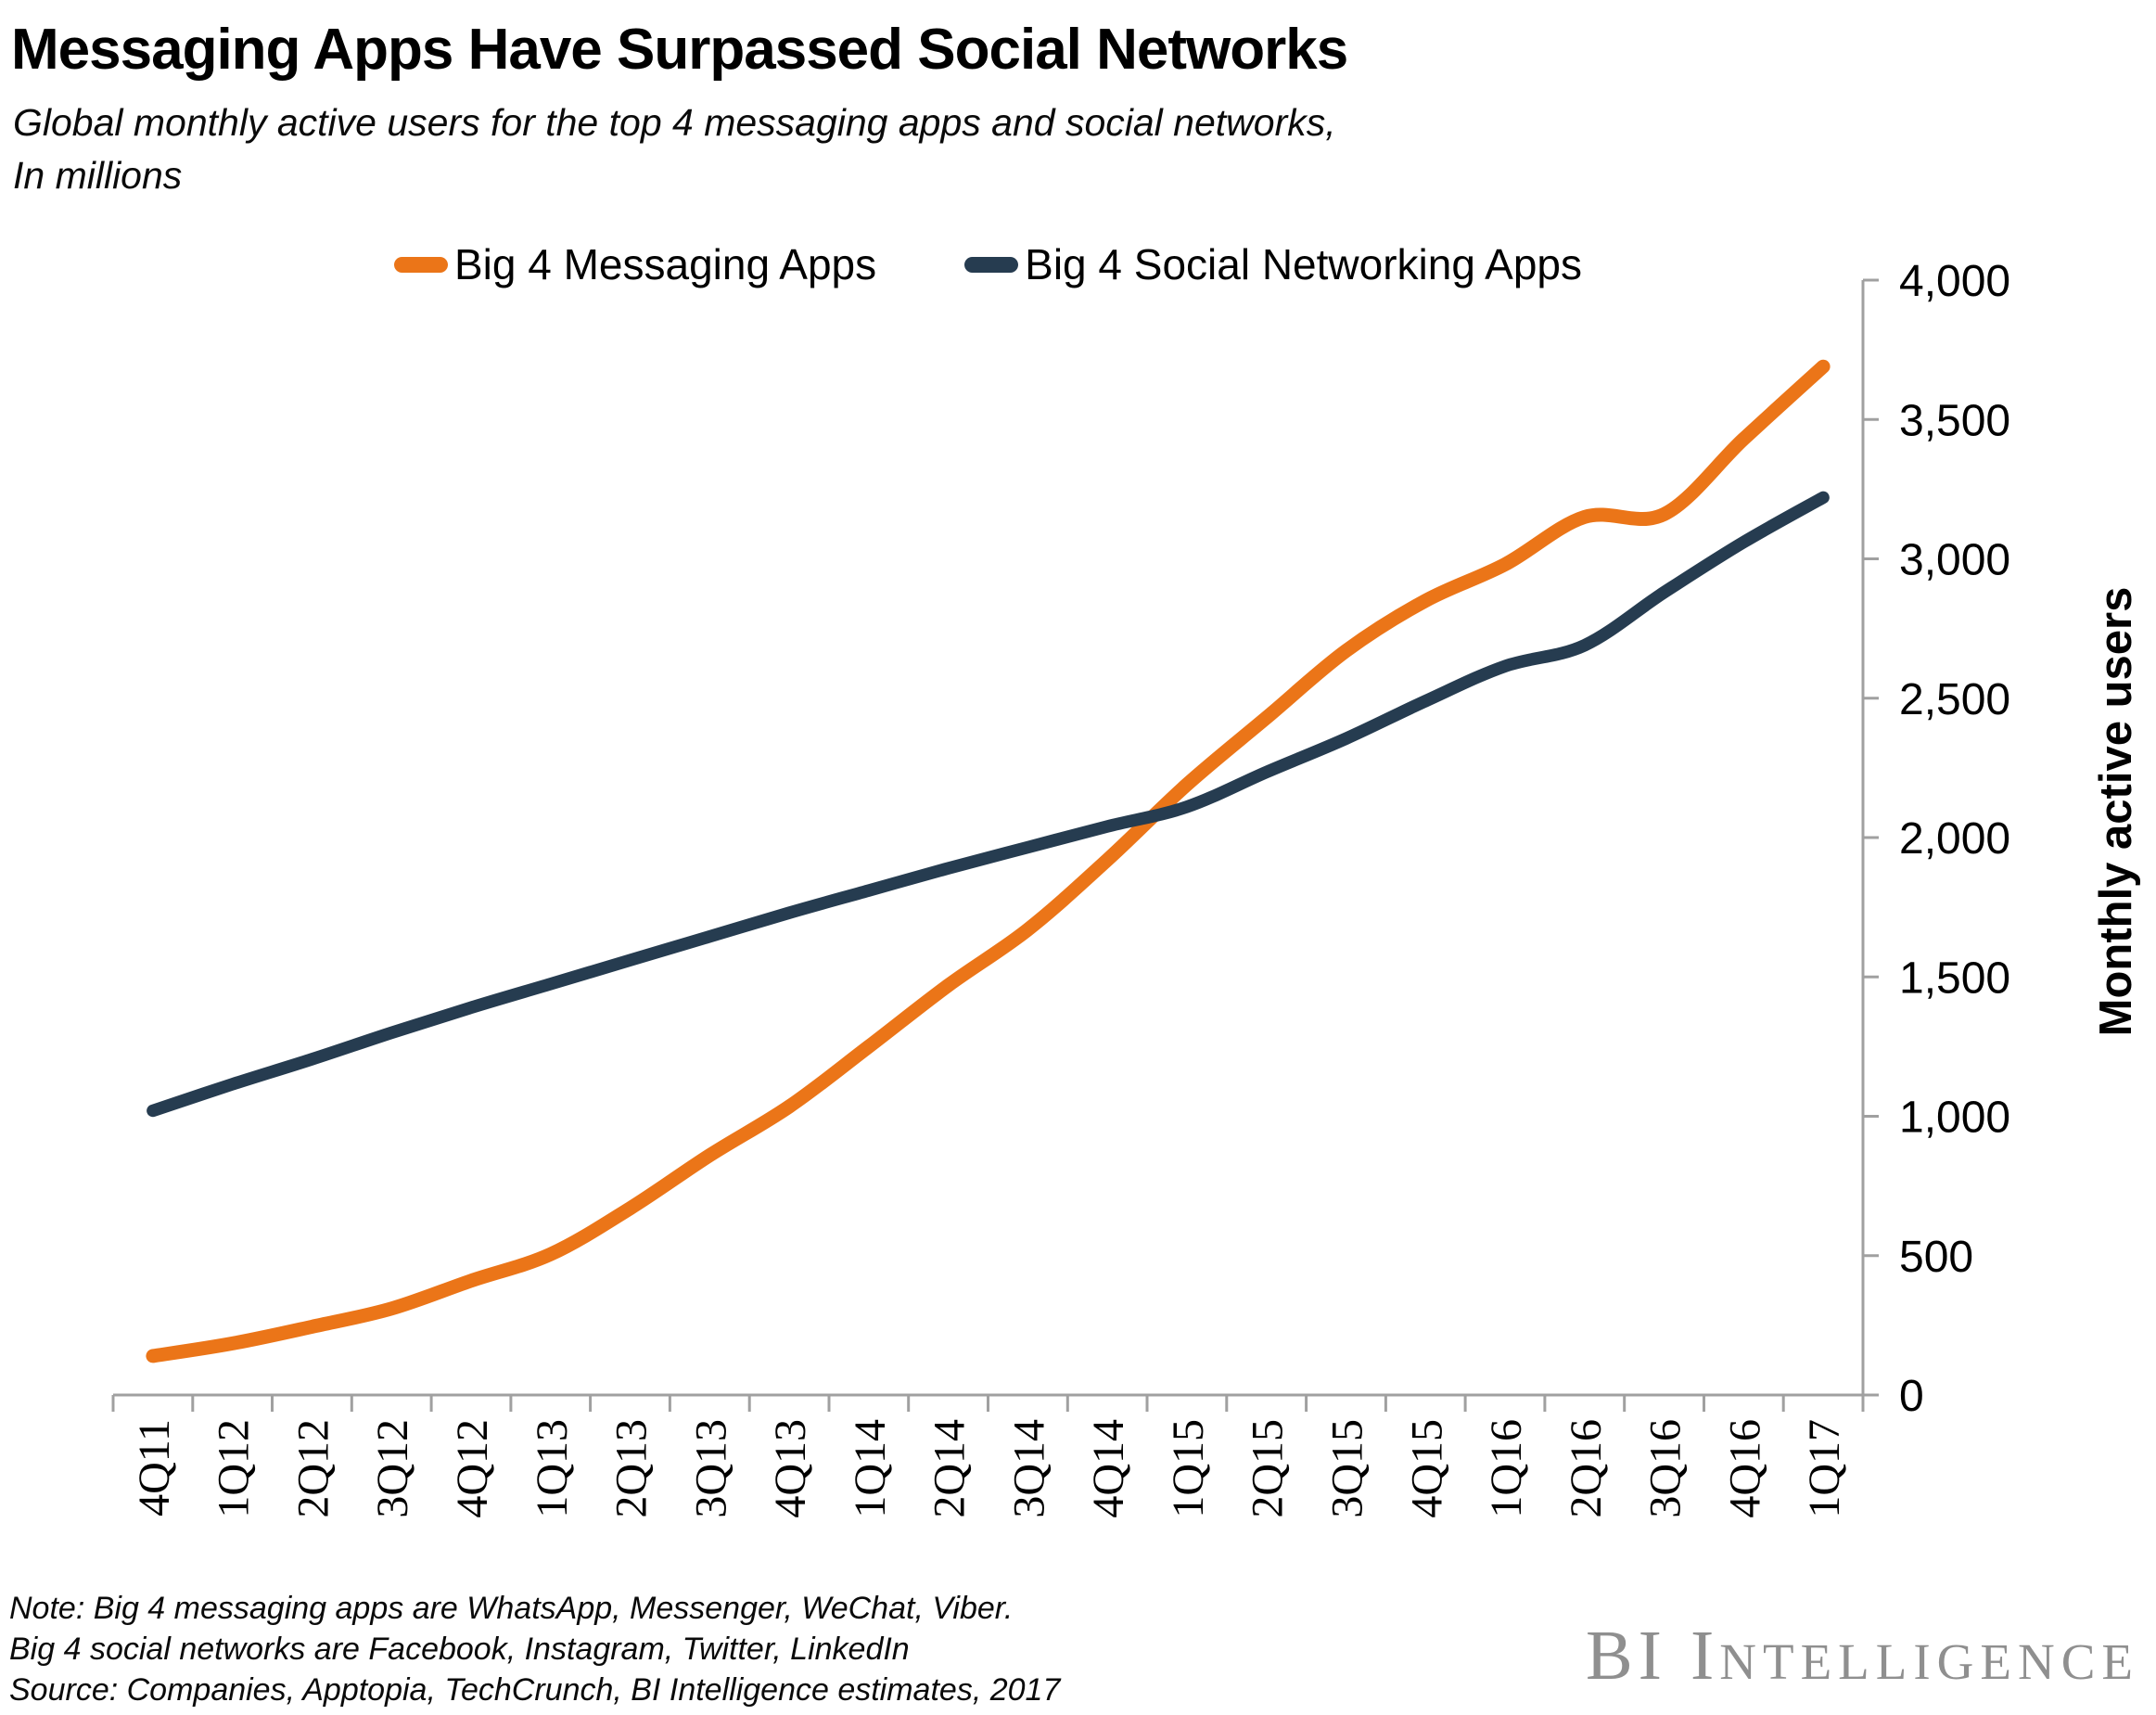 This screenshot has width=2156, height=1715. Describe the element at coordinates (950, 1468) in the screenshot. I see `x-axis-tick-label: 2Q14` at that location.